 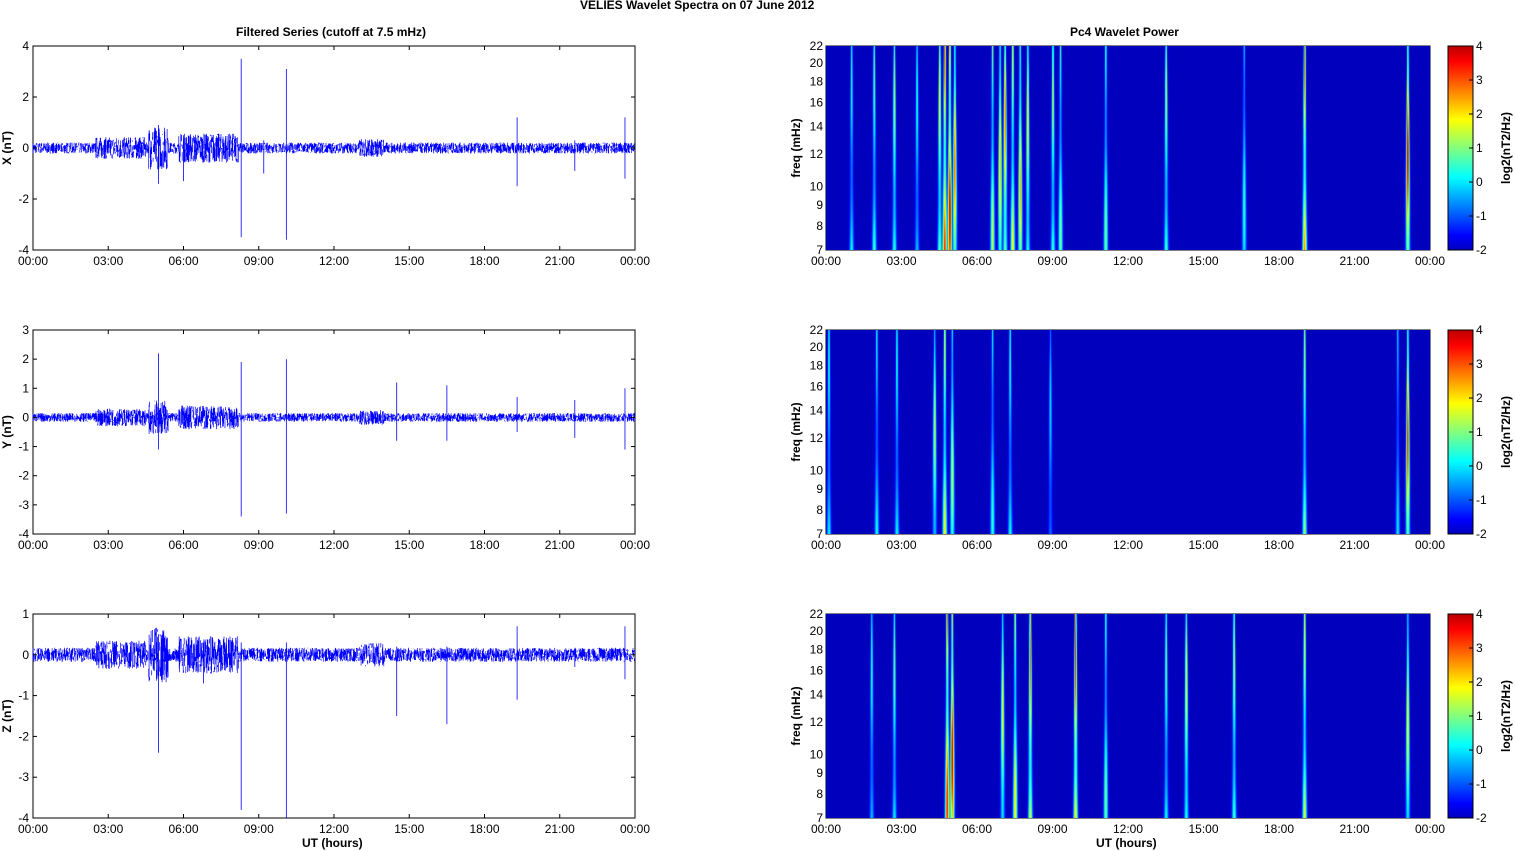 What do you see at coordinates (1481, 534) in the screenshot?
I see `colorbar-tick-label: -2` at bounding box center [1481, 534].